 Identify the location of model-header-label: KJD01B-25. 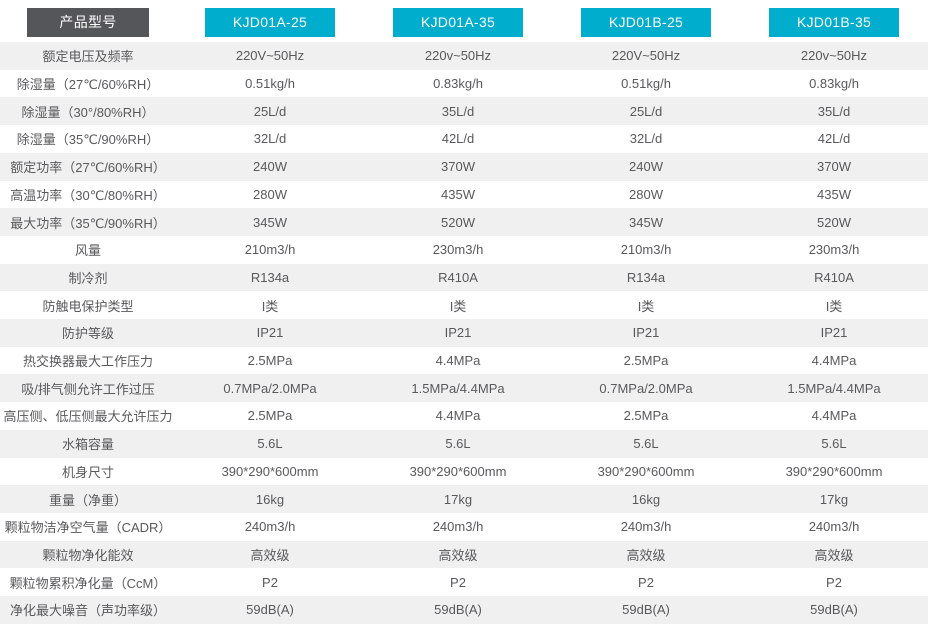
(646, 22).